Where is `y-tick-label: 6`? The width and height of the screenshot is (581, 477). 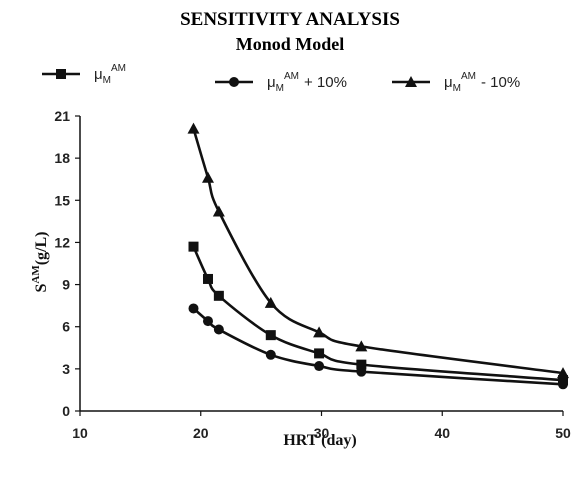 y-tick-label: 6 is located at coordinates (66, 327).